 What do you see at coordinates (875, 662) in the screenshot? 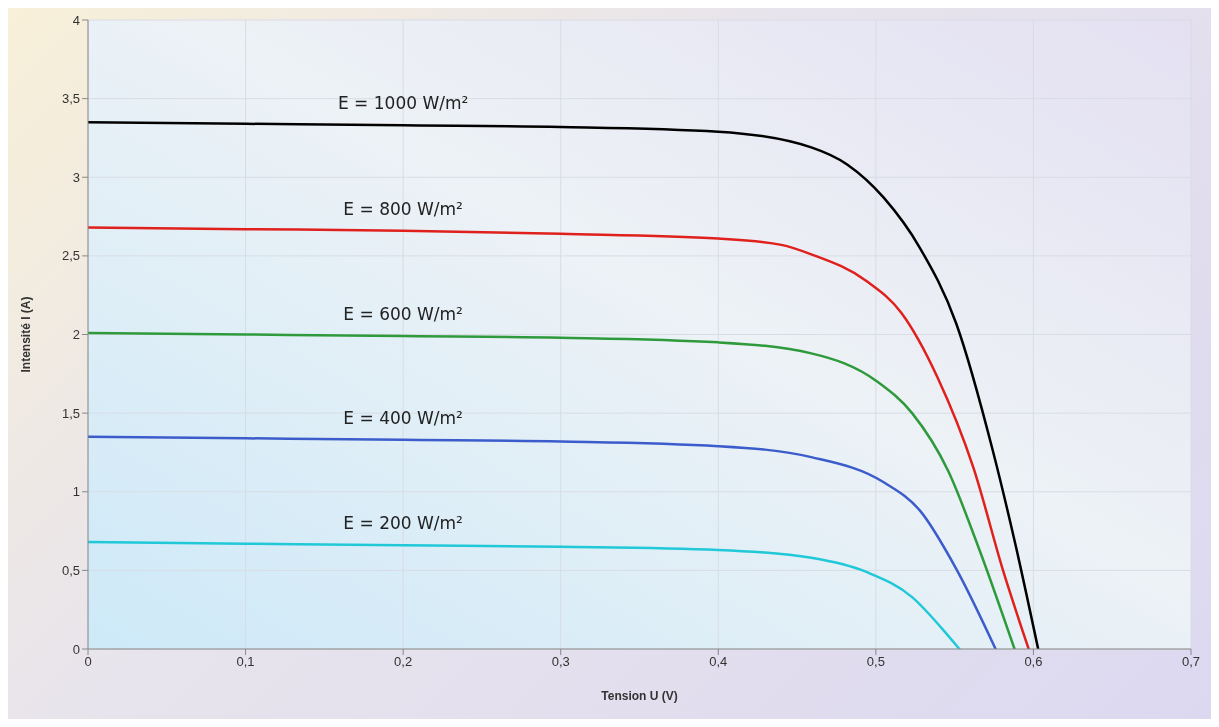
I see `x-tick-label: 0,5` at bounding box center [875, 662].